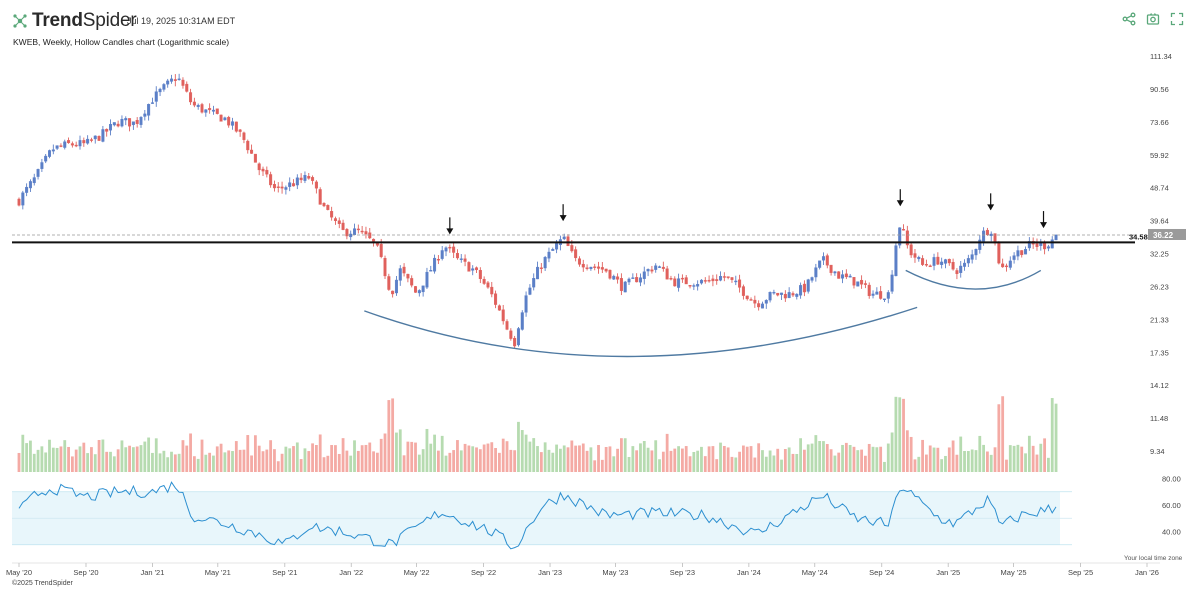 This screenshot has width=1200, height=591. Describe the element at coordinates (948, 572) in the screenshot. I see `x-tick-label: Jan '25` at that location.